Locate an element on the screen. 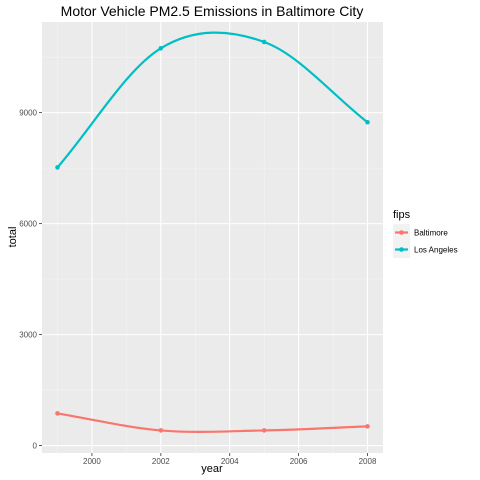 This screenshot has height=480, width=480. legend-label-baltimore: Baltimore is located at coordinates (431, 233).